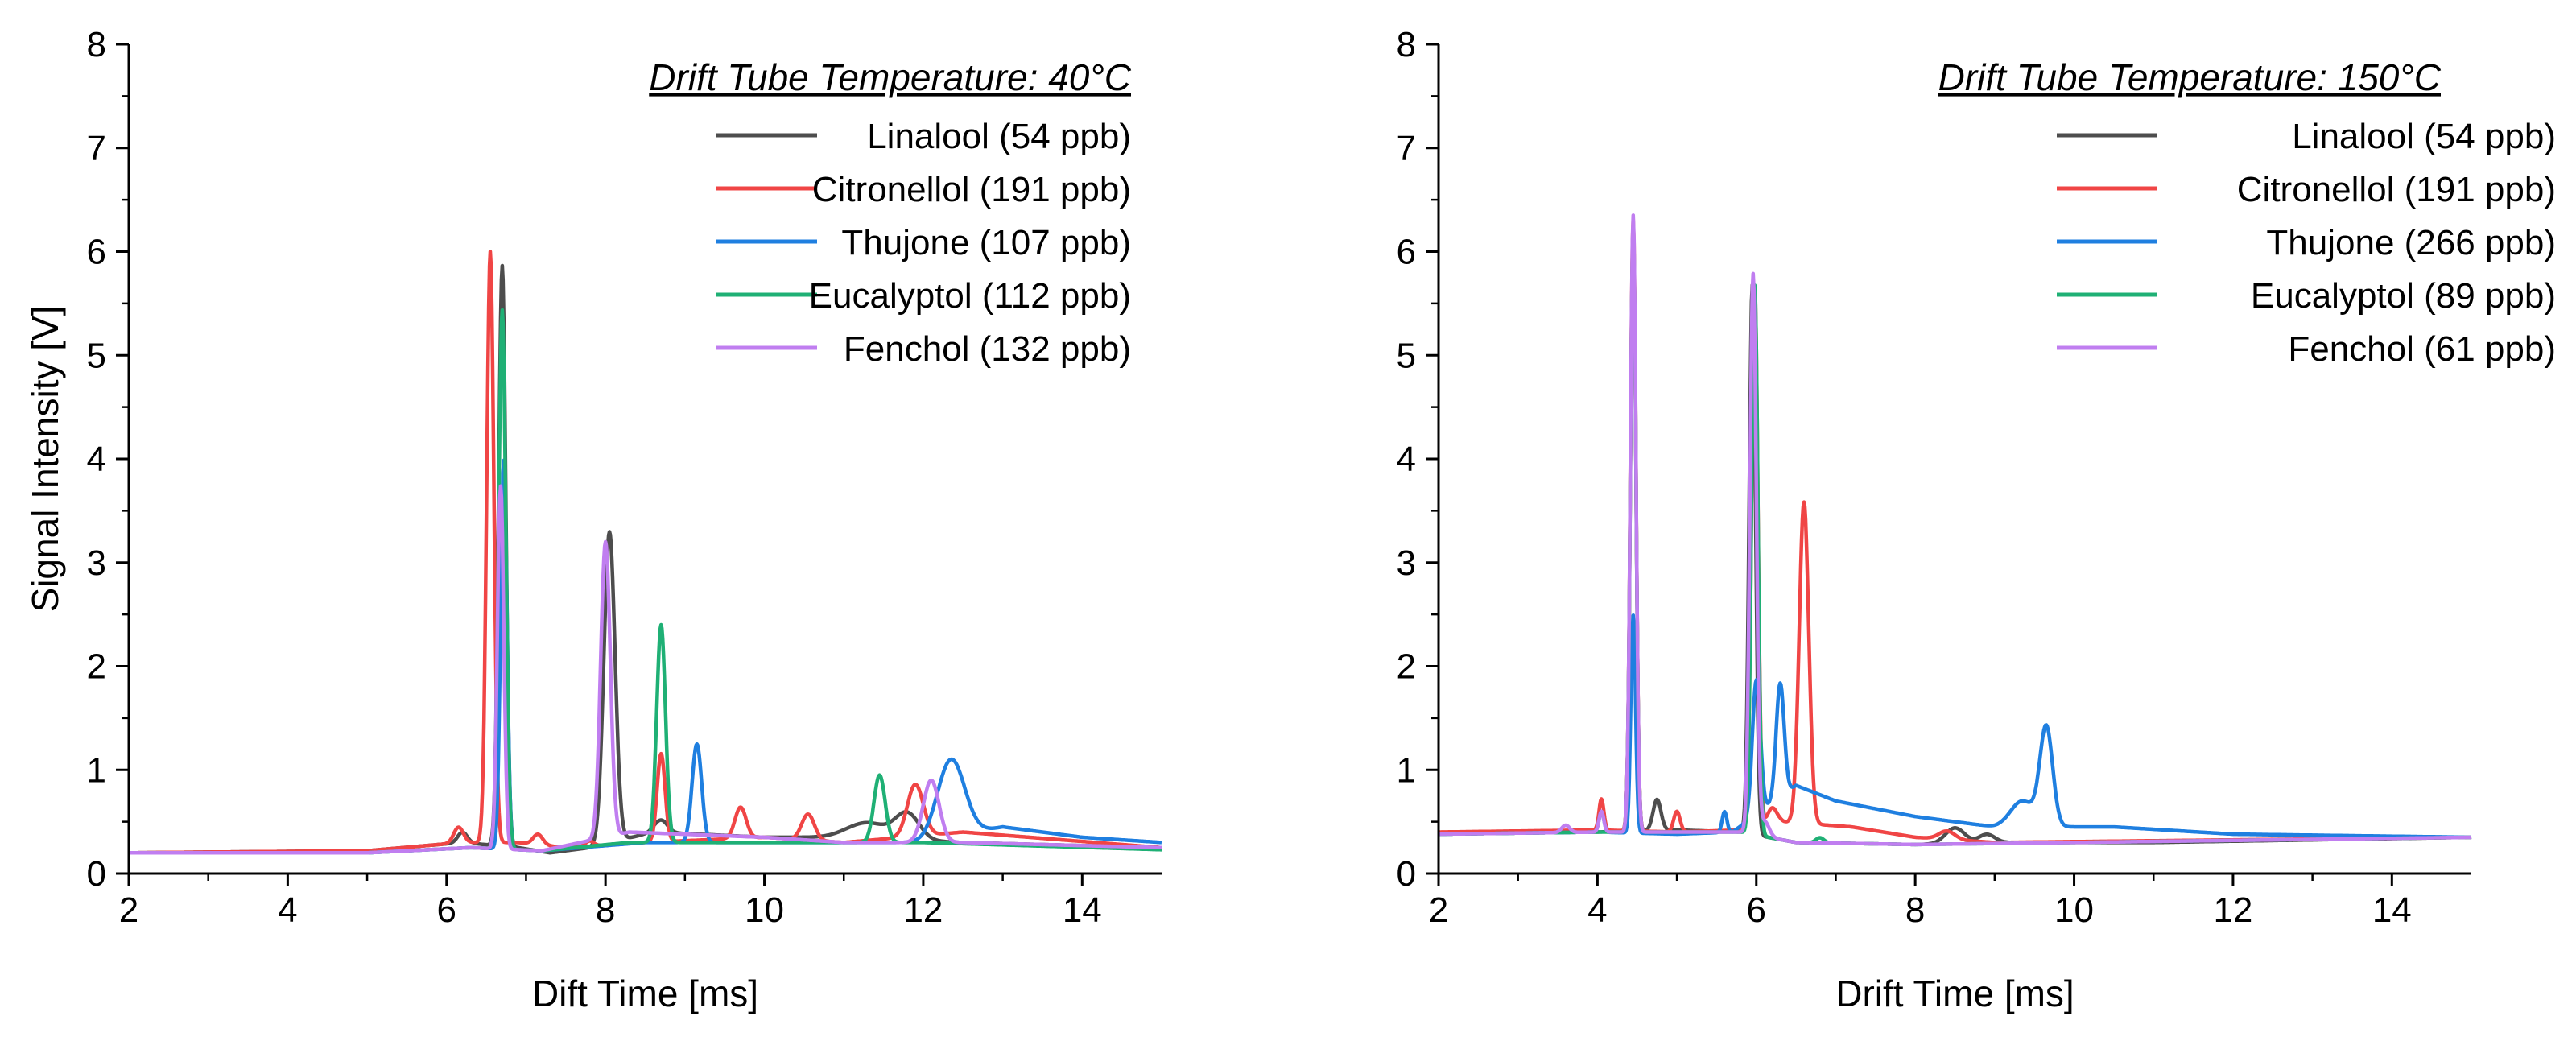  Describe the element at coordinates (890, 77) in the screenshot. I see `legend-title: Drift Tube Temperature: 40°C` at that location.